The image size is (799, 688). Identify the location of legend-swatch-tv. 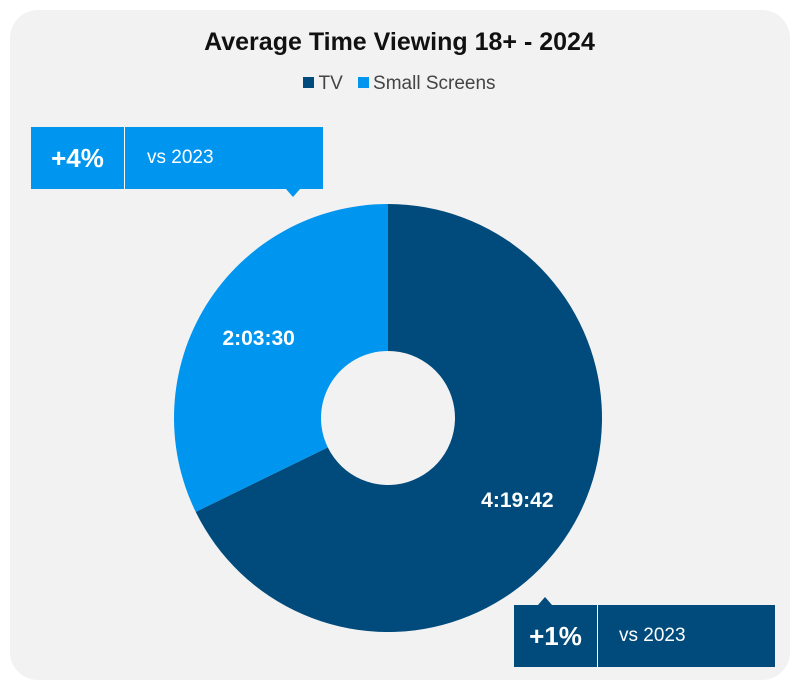
(309, 82).